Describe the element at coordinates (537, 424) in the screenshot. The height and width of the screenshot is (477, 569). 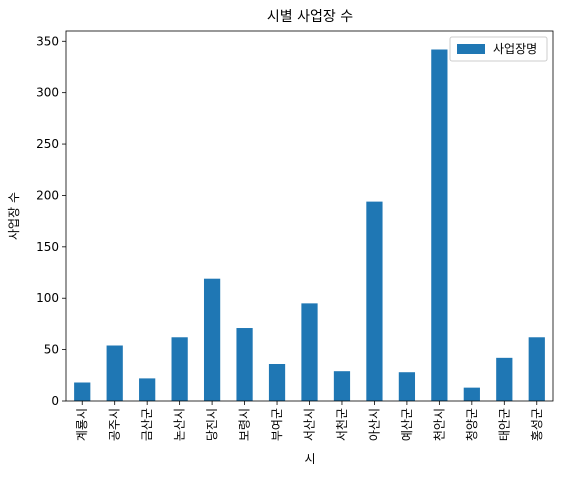
I see `x-tick-label-15: 홍성군` at that location.